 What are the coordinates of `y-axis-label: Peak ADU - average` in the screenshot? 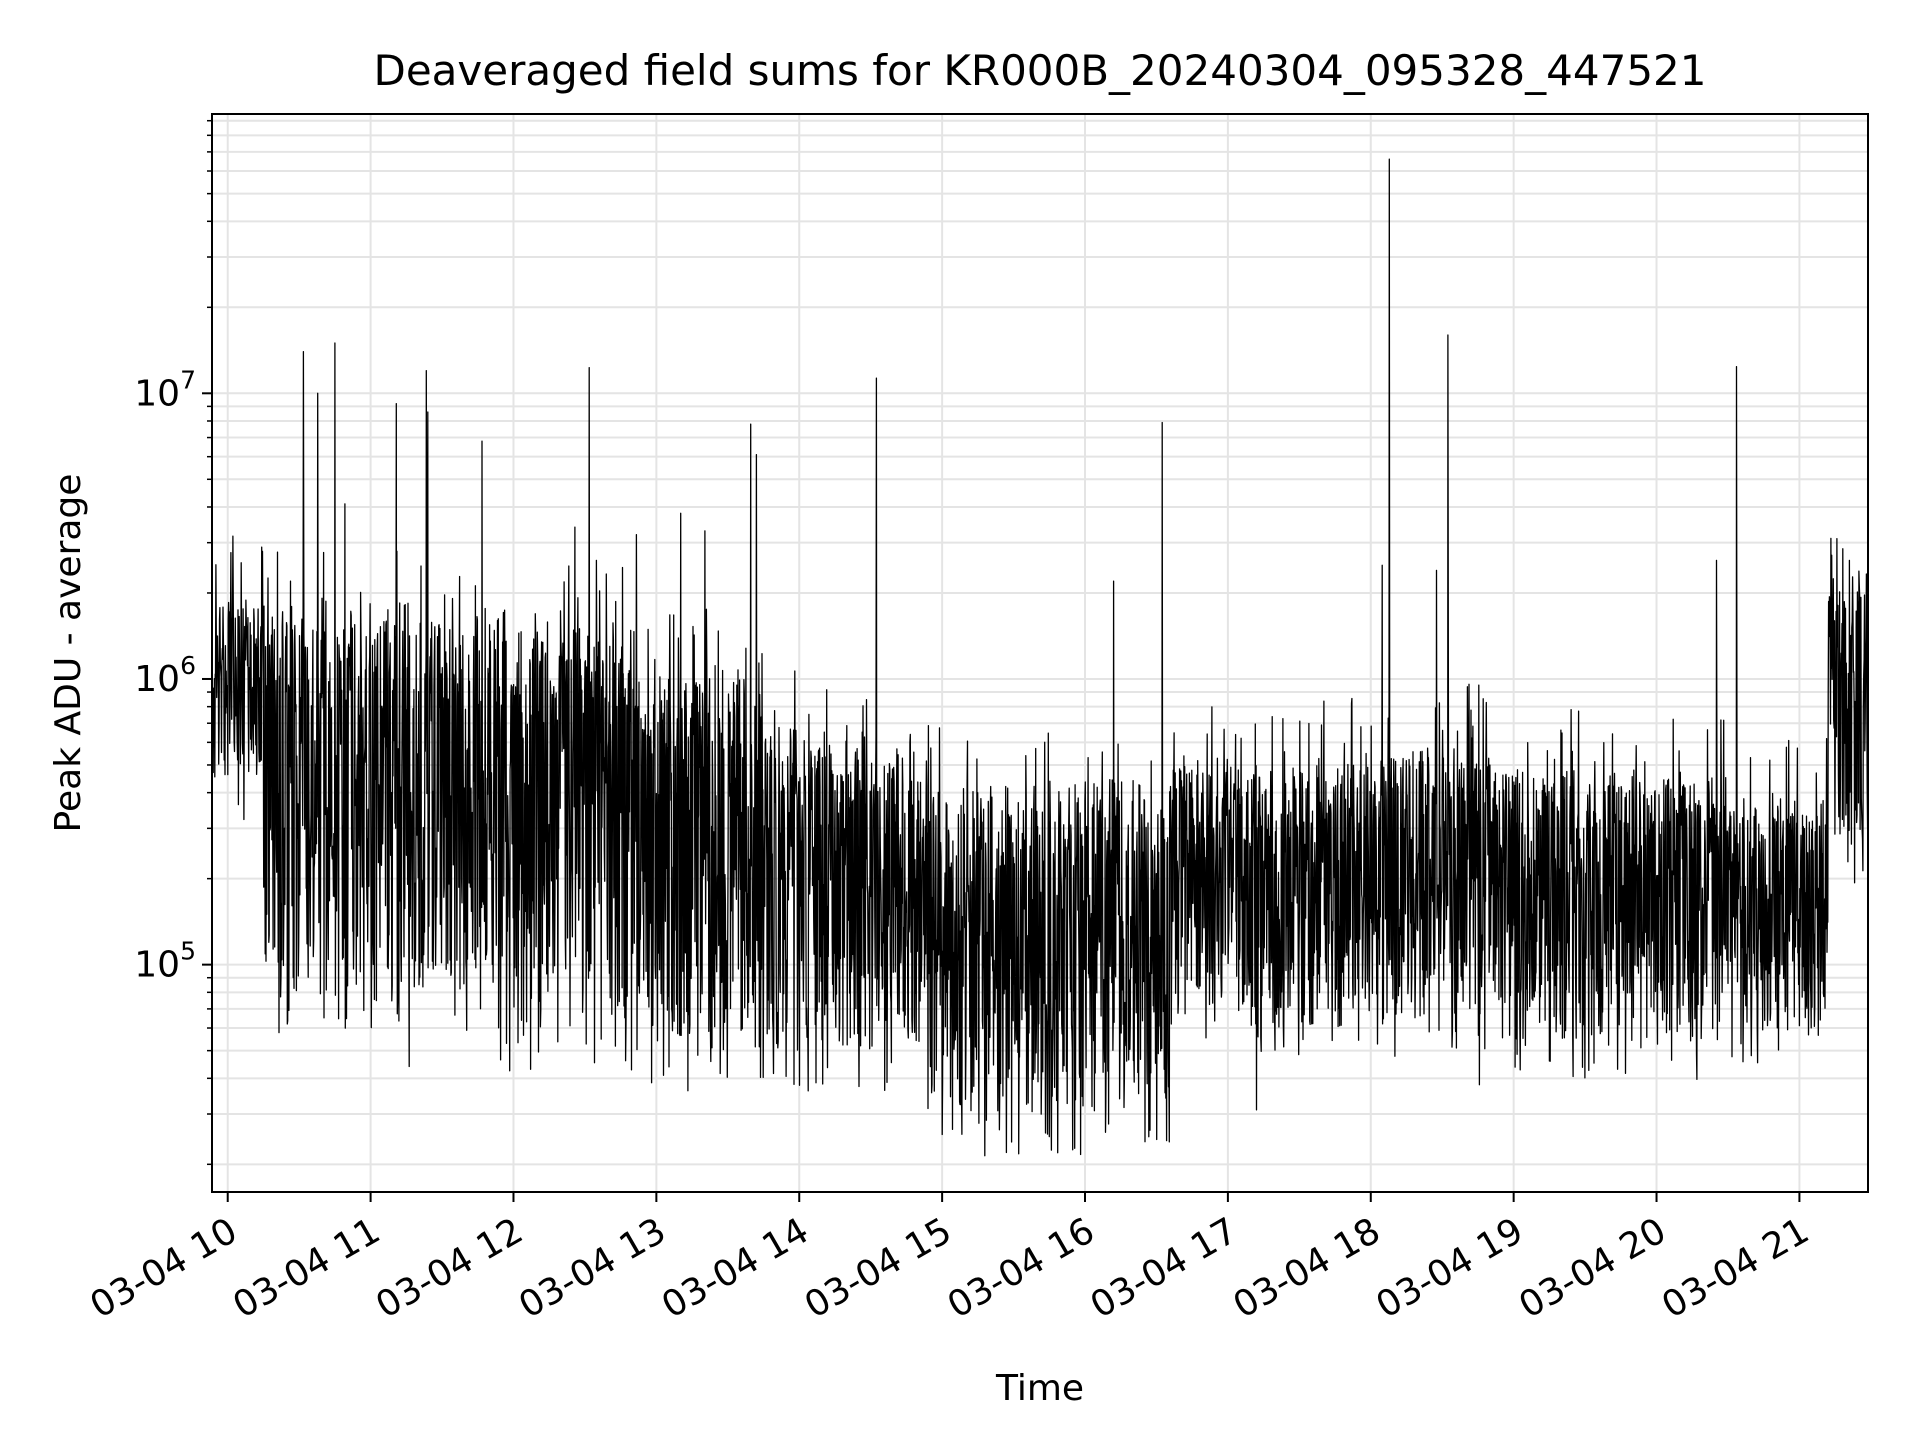 It's located at (68, 653).